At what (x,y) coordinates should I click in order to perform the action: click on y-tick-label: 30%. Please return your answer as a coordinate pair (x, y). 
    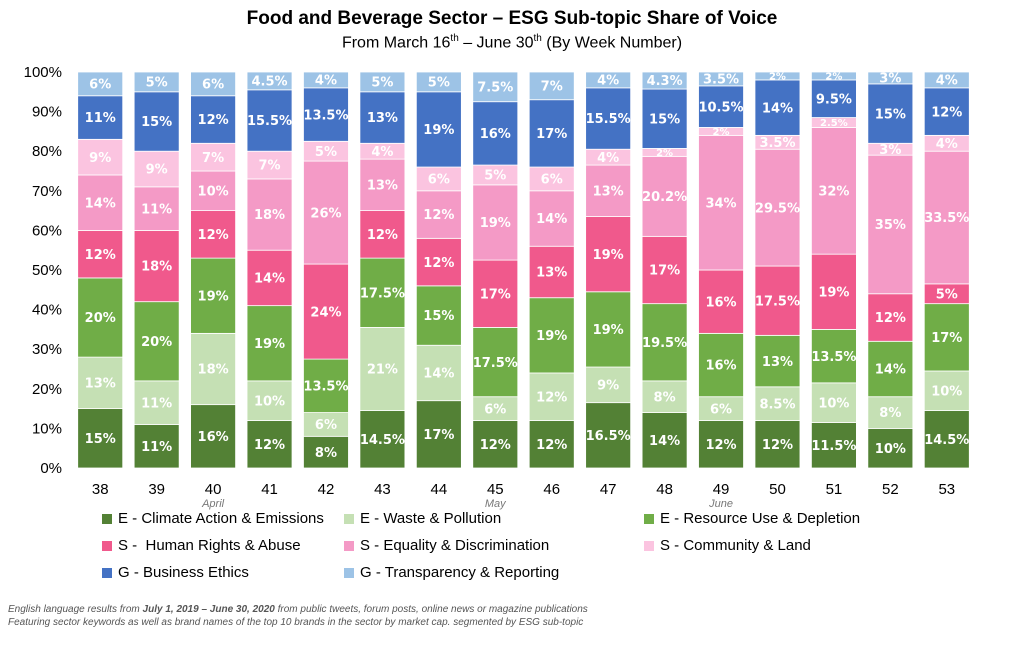
    Looking at the image, I should click on (47, 349).